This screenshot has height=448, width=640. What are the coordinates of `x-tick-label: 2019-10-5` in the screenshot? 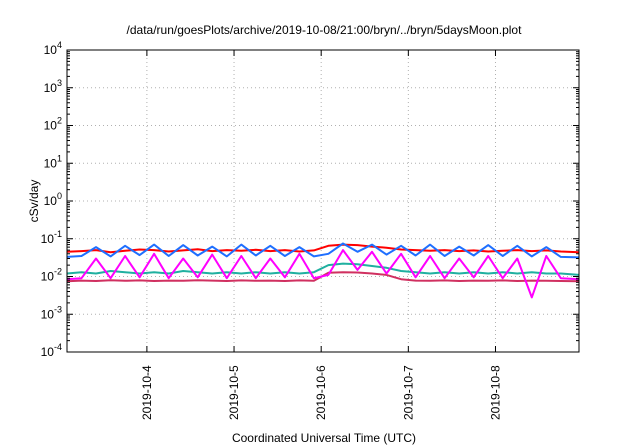 It's located at (234, 392).